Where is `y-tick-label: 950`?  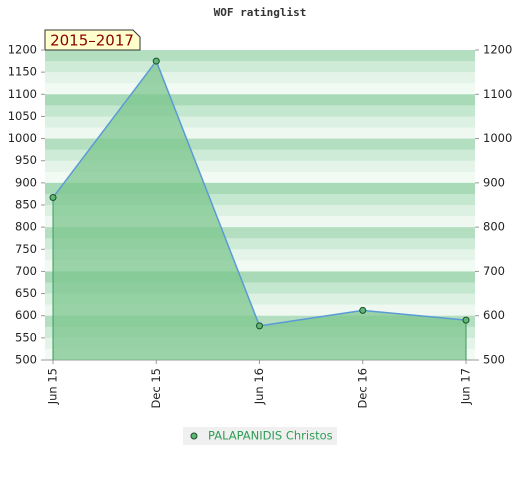
y-tick-label: 950 is located at coordinates (26, 160).